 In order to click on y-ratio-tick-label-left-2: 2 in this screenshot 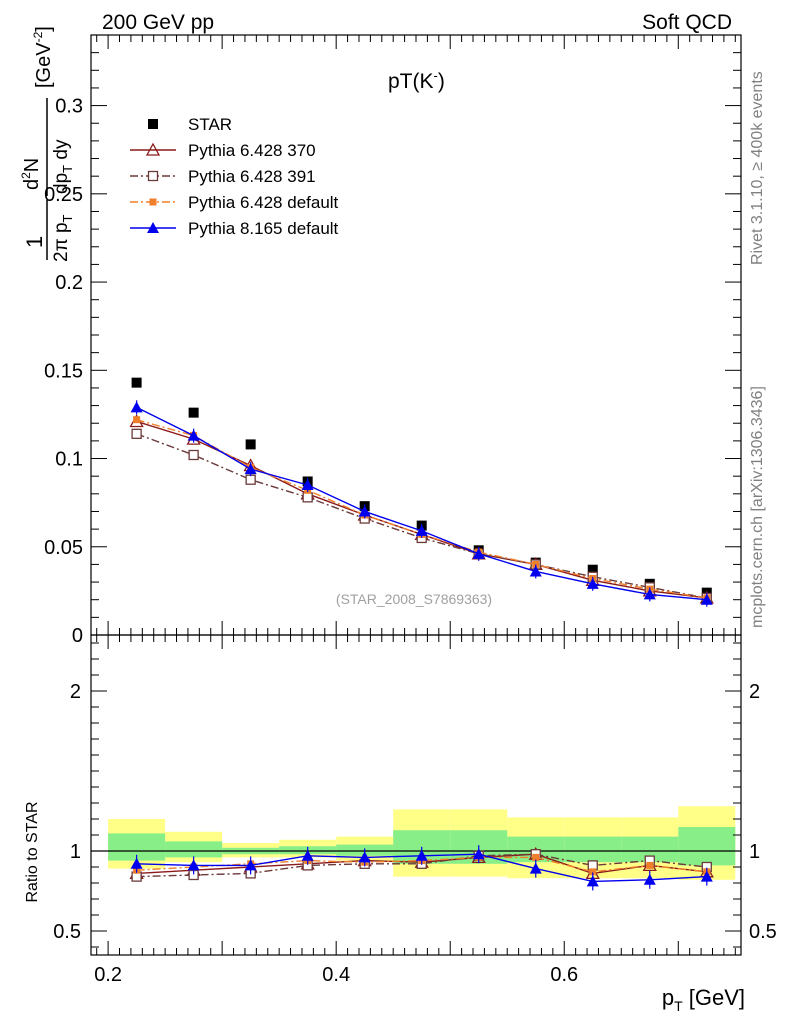, I will do `click(75, 692)`.